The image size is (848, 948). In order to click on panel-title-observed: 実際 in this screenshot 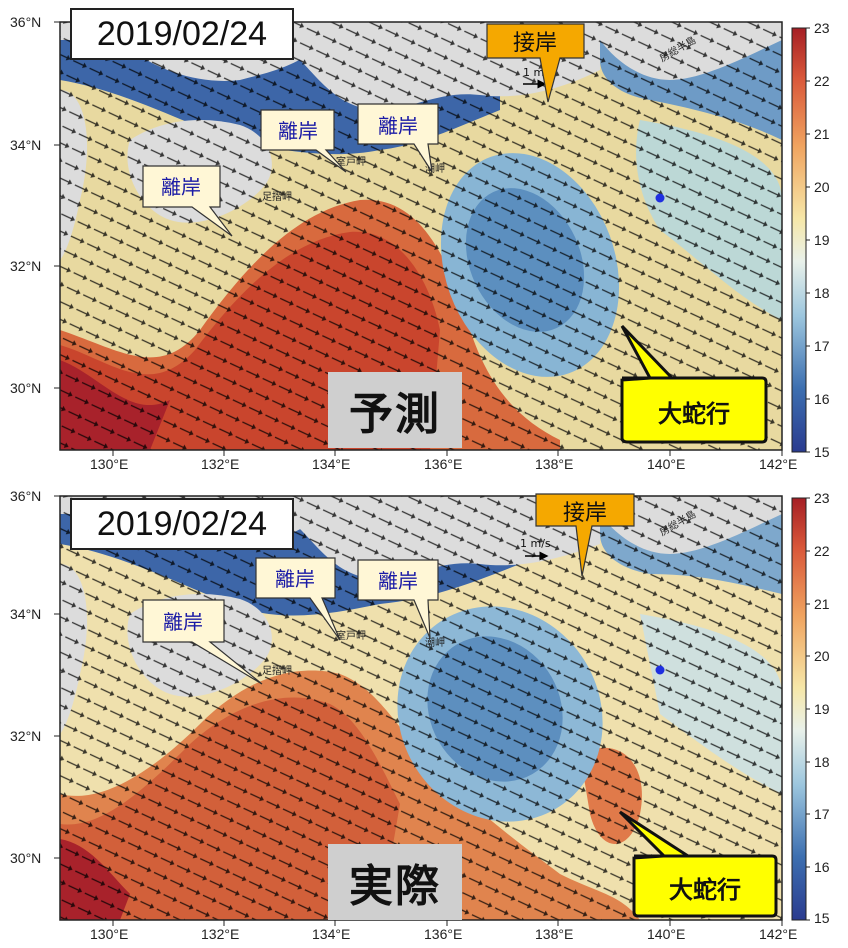, I will do `click(395, 882)`.